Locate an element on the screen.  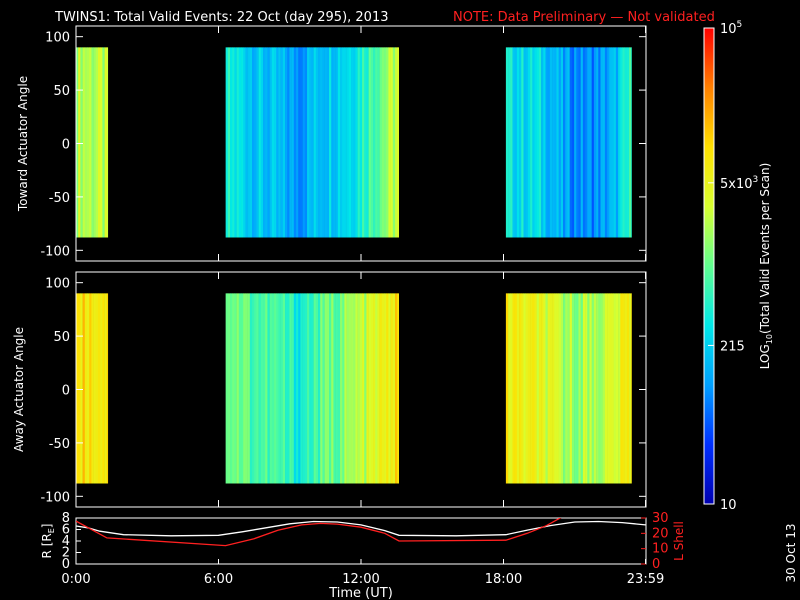
ytick-label: 50 is located at coordinates (61, 337).